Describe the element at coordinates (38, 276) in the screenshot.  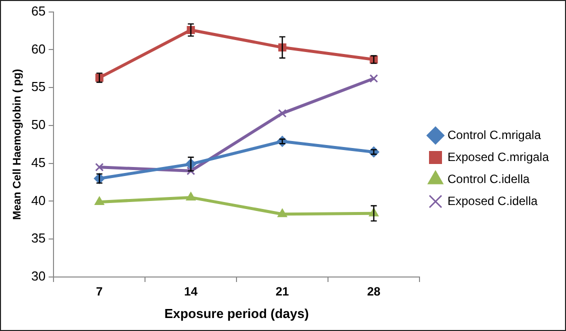
I see `y-tick-label: 30` at that location.